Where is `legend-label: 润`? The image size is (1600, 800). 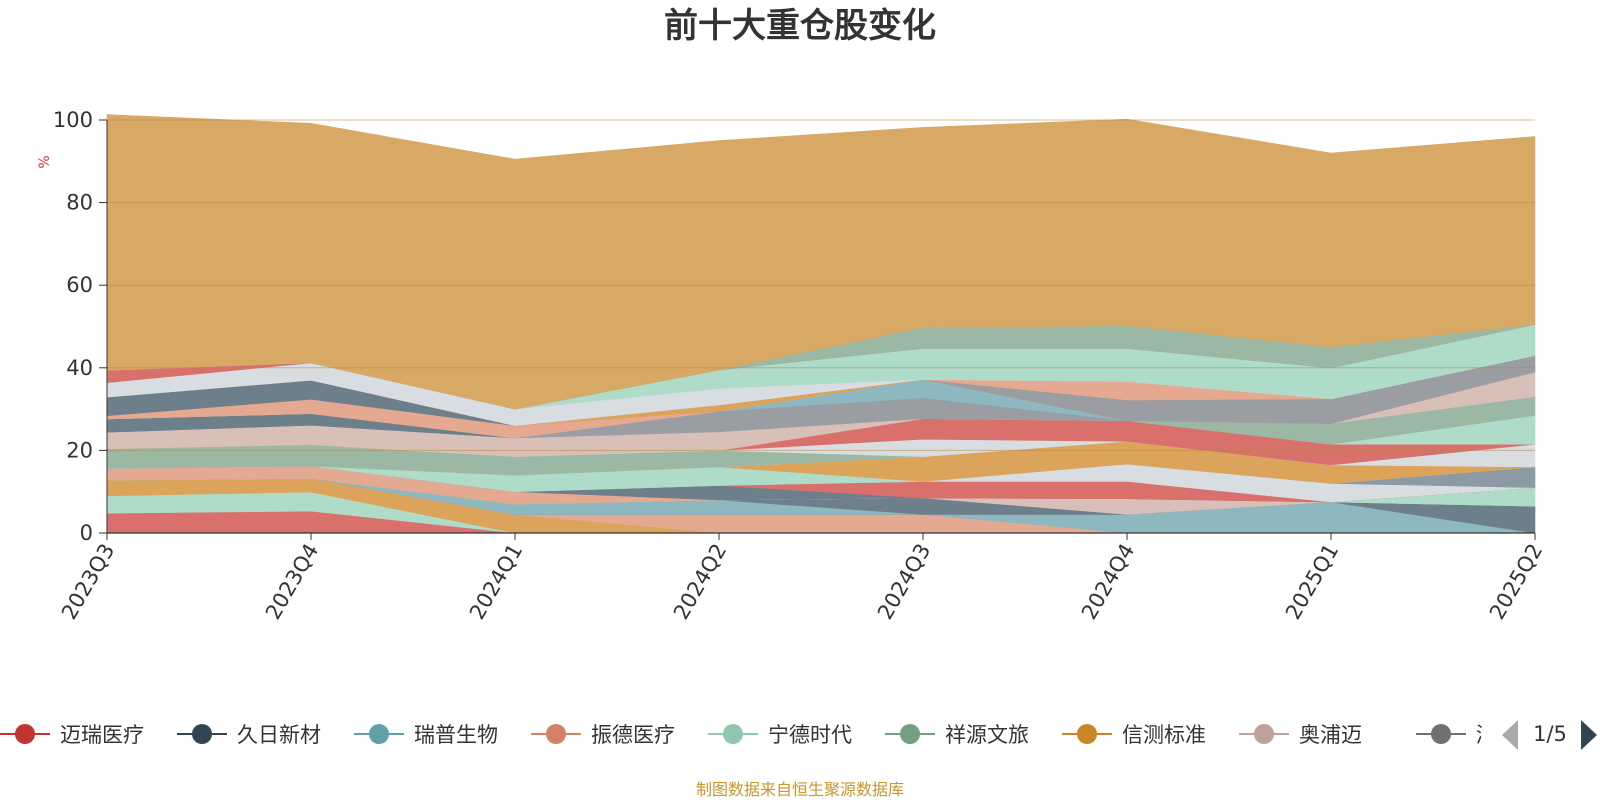 legend-label: 润 is located at coordinates (1486, 735).